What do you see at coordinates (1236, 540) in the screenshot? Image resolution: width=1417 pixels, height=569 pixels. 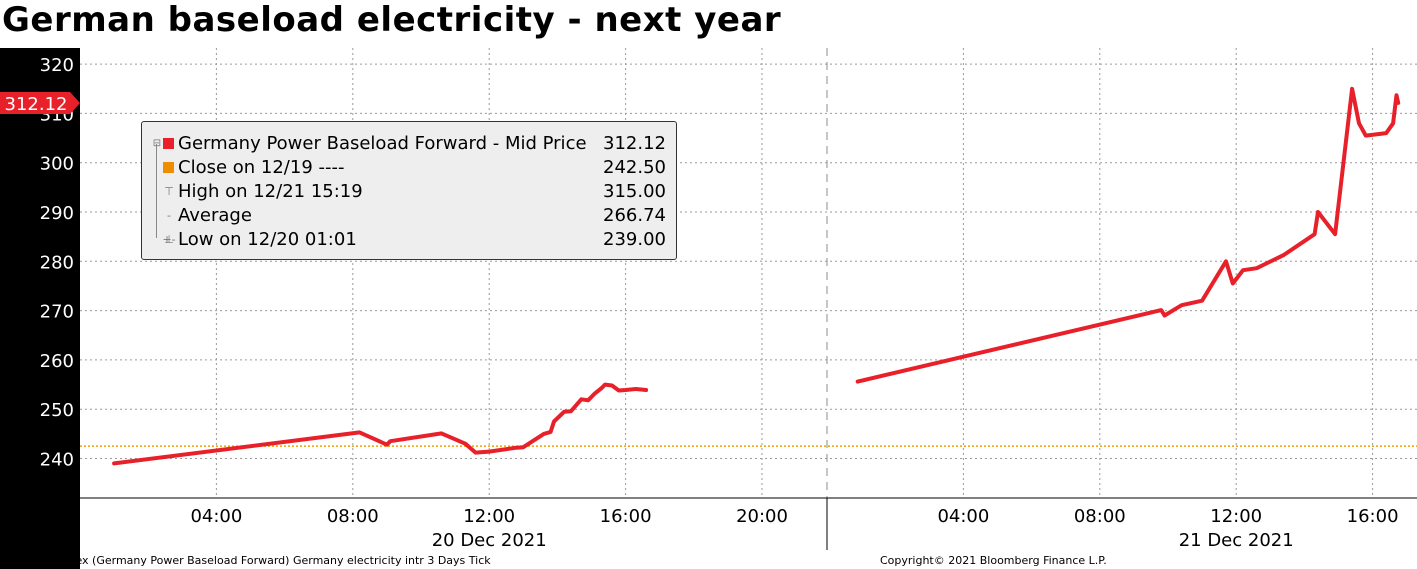 I see `day-label: 21 Dec 2021` at bounding box center [1236, 540].